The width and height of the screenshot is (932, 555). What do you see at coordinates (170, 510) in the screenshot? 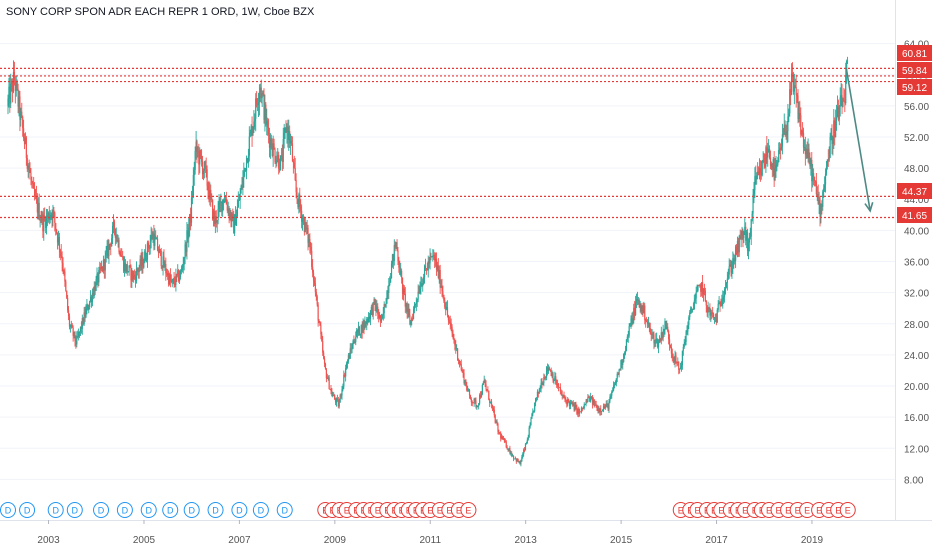
I see `dividend-marker-circle` at bounding box center [170, 510].